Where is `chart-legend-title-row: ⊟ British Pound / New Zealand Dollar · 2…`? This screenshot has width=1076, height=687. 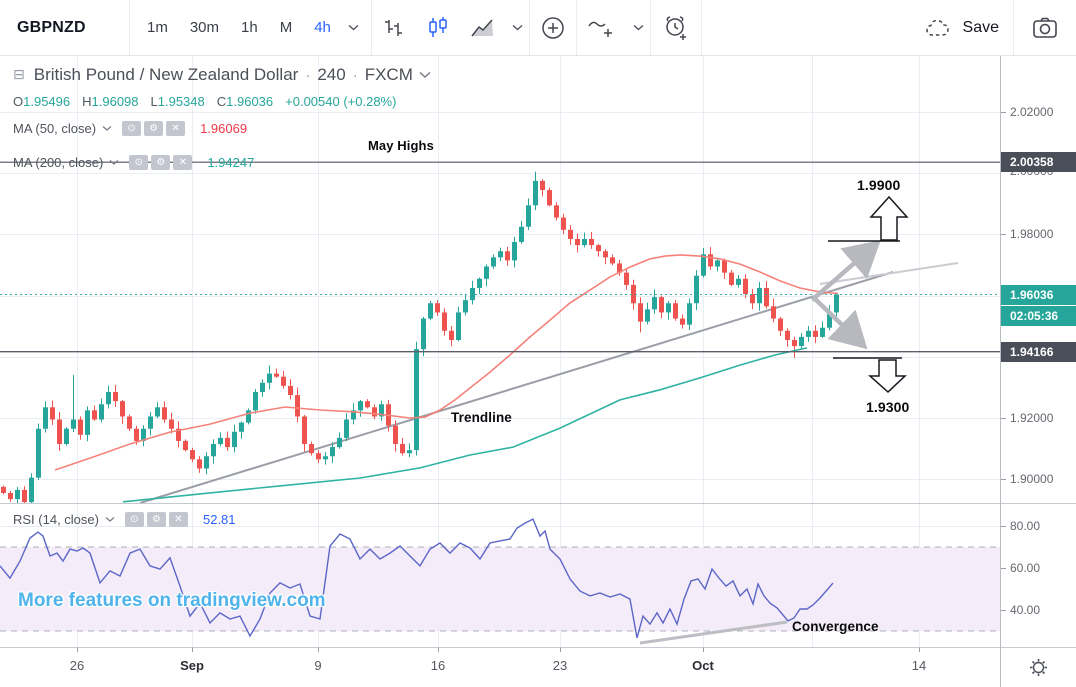
chart-legend-title-row: ⊟ British Pound / New Zealand Dollar · 2… is located at coordinates (222, 75).